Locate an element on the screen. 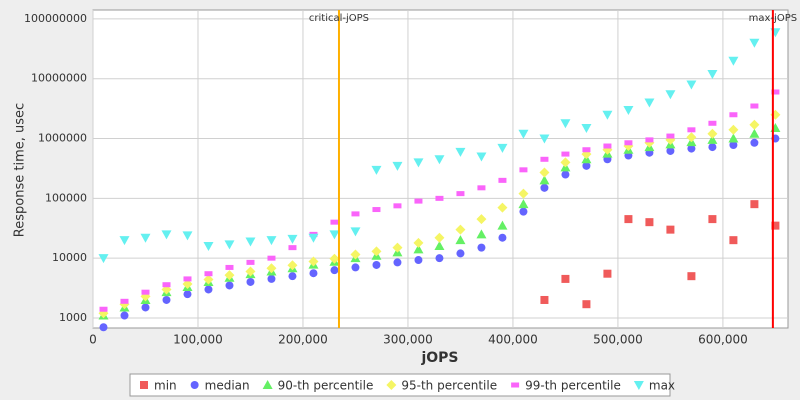 Image resolution: width=800 pixels, height=400 pixels. x-tick-label: 100,000 is located at coordinates (198, 340).